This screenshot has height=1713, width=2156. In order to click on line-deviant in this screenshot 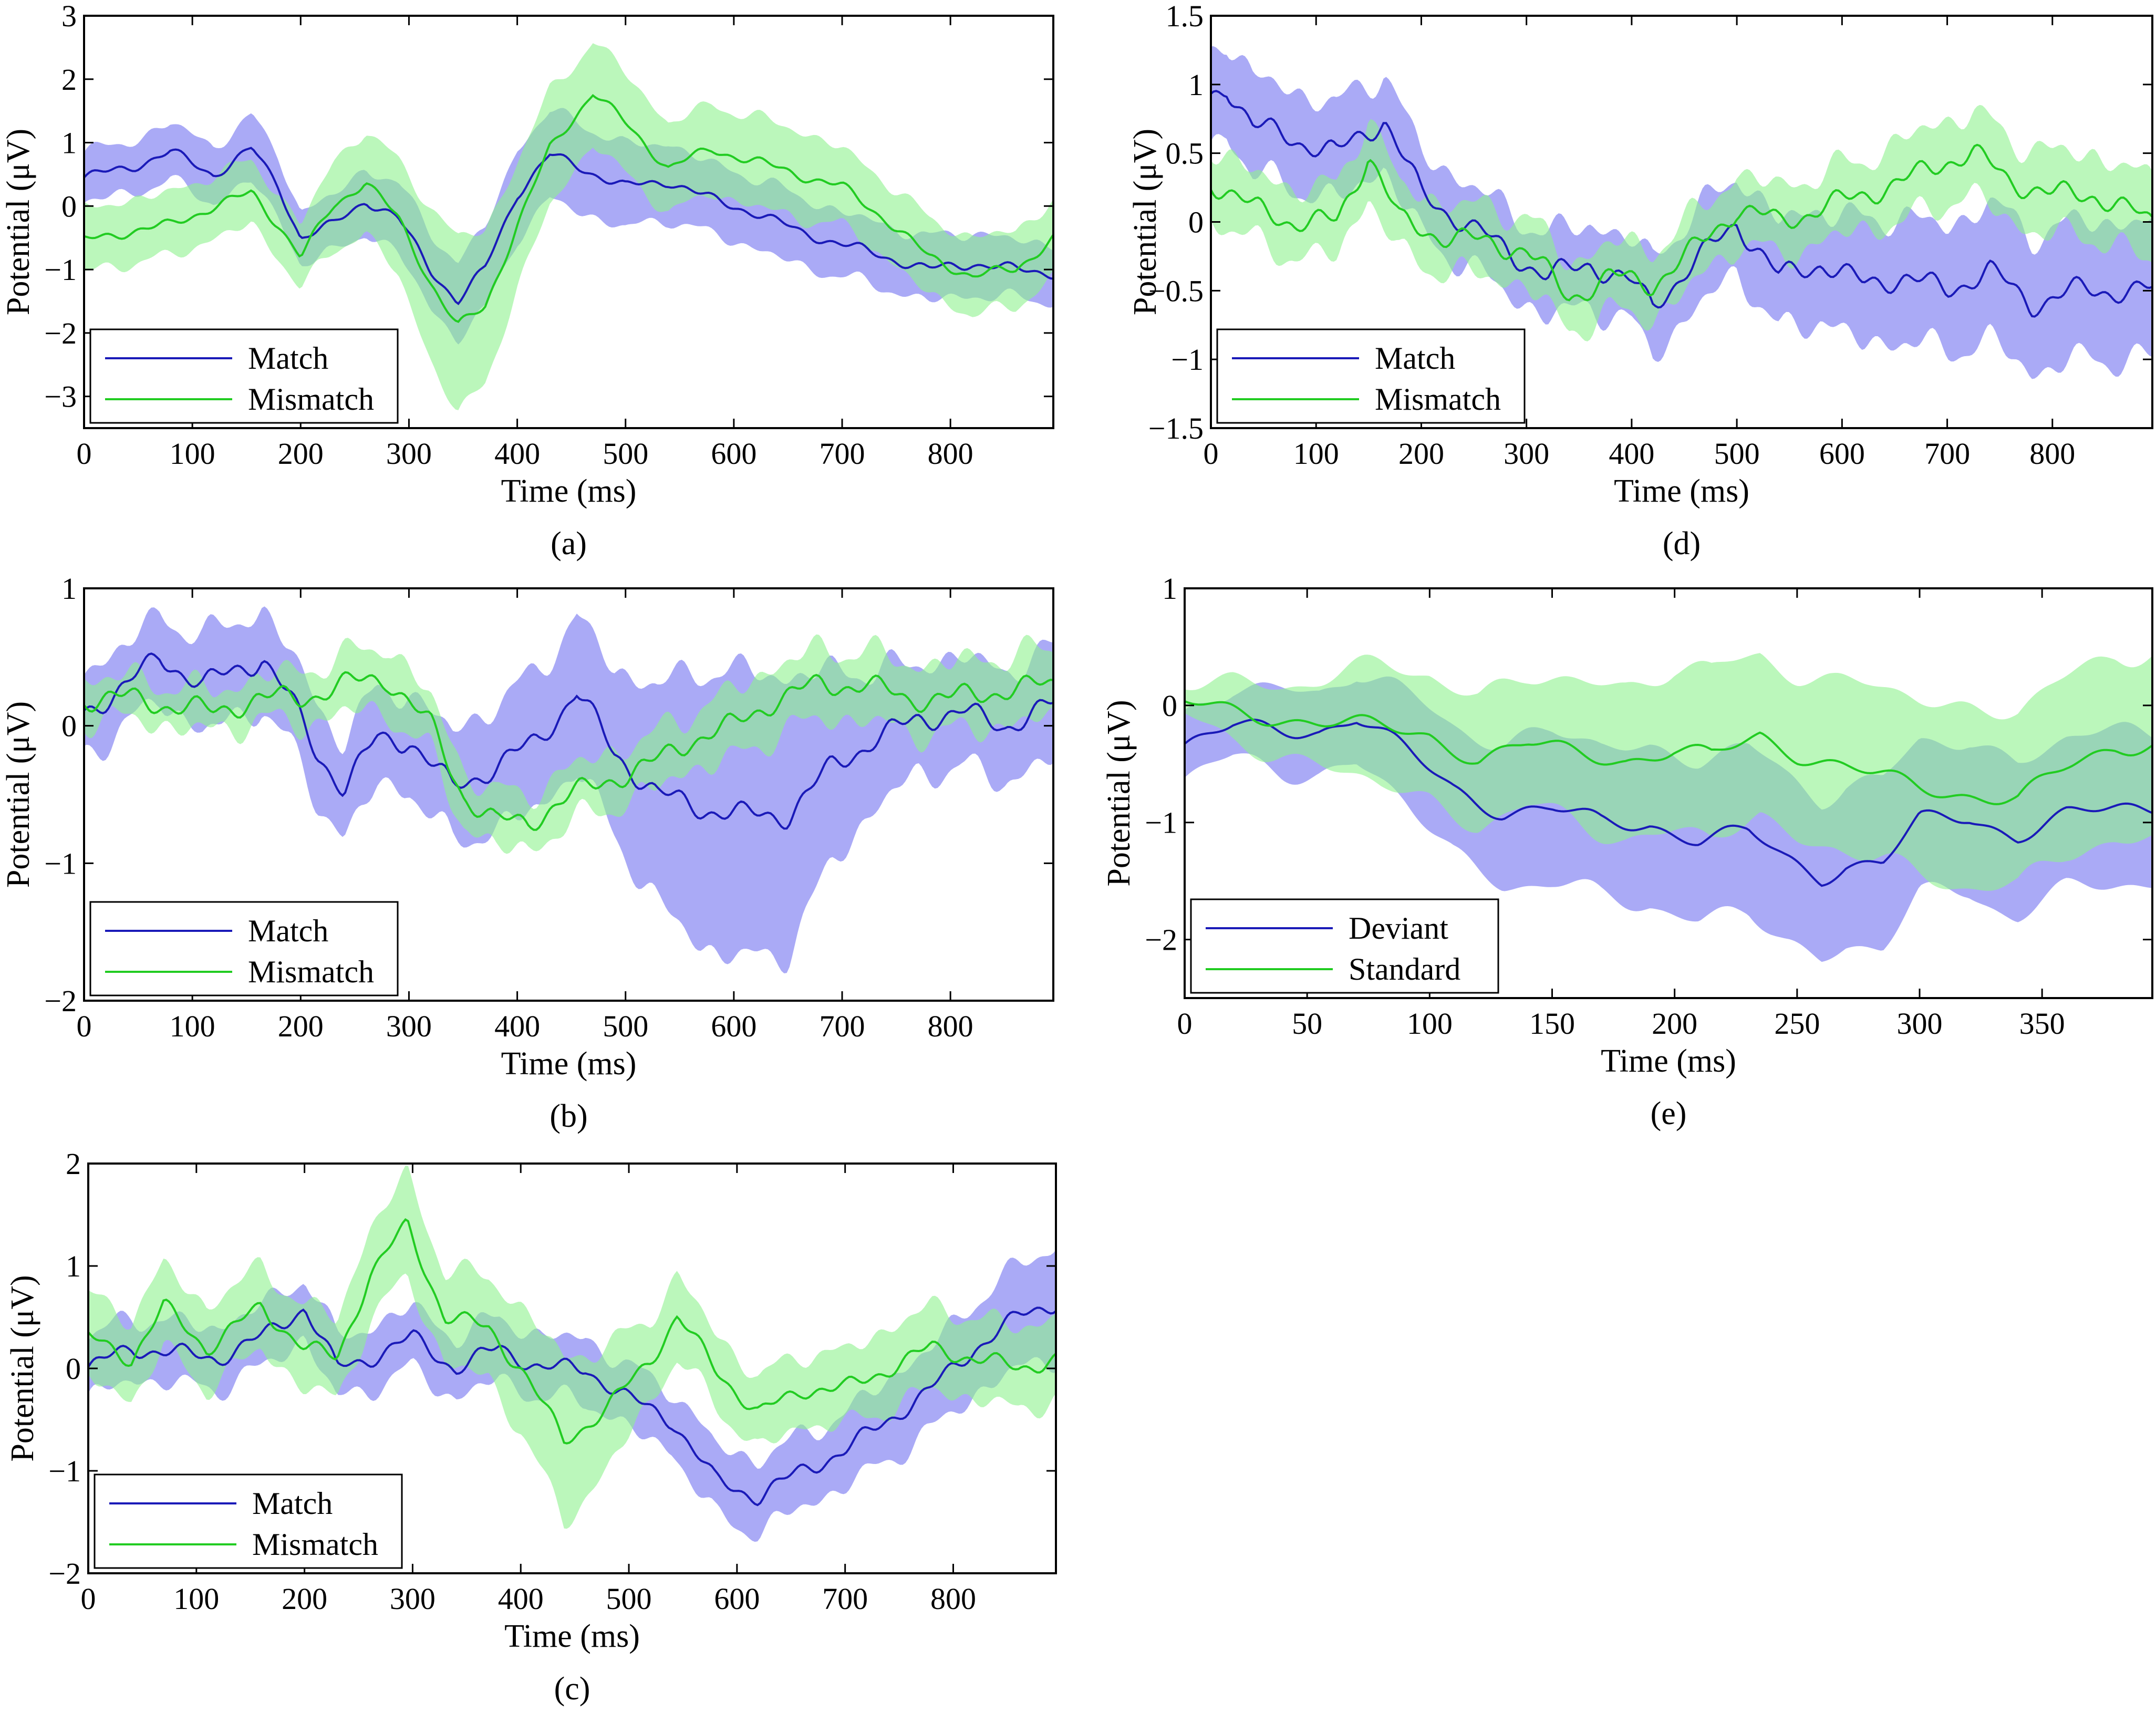, I will do `click(1669, 803)`.